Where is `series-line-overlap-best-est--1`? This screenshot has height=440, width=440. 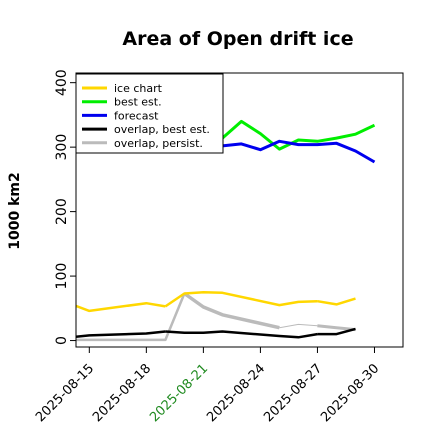
series-line-overlap-best-est--1 is located at coordinates (241, 334).